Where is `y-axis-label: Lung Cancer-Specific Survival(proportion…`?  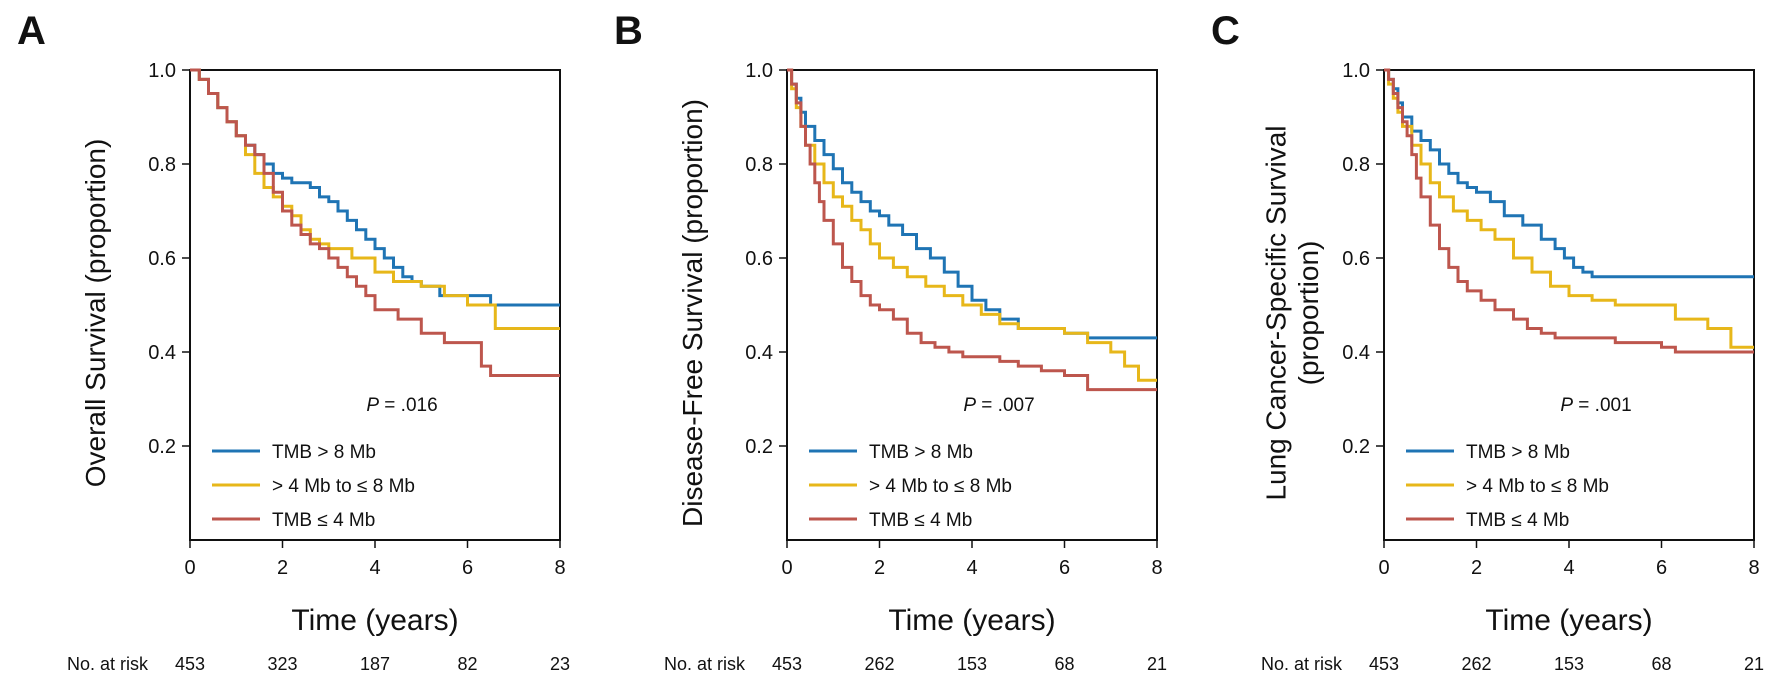 y-axis-label: Lung Cancer-Specific Survival(proportion… is located at coordinates (1292, 312).